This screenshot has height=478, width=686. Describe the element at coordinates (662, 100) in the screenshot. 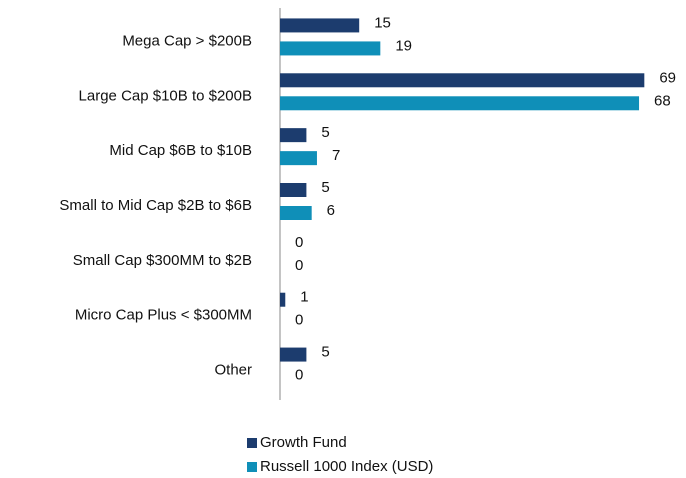

I see `value-label: 68` at that location.